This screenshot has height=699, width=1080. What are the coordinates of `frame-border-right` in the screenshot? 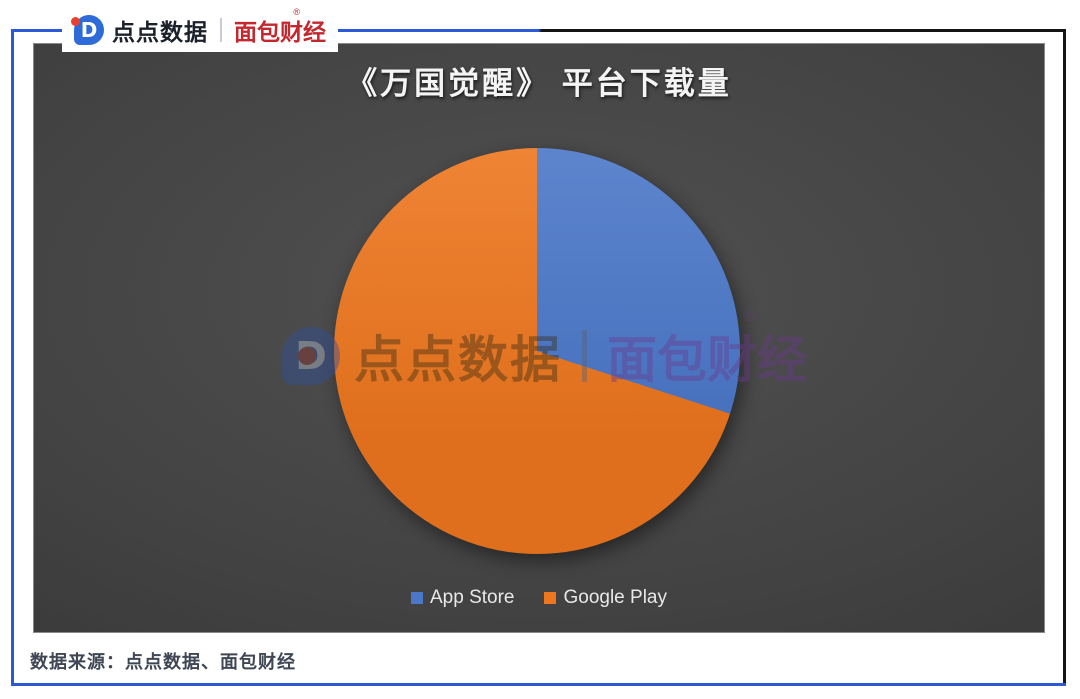 It's located at (1064, 357).